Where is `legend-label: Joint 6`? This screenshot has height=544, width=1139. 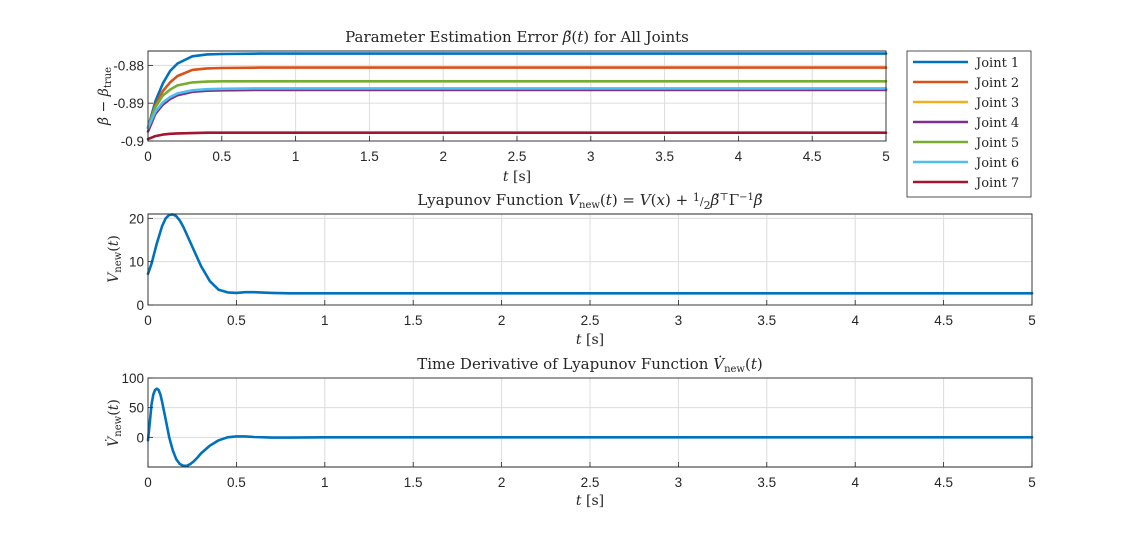 legend-label: Joint 6 is located at coordinates (996, 163).